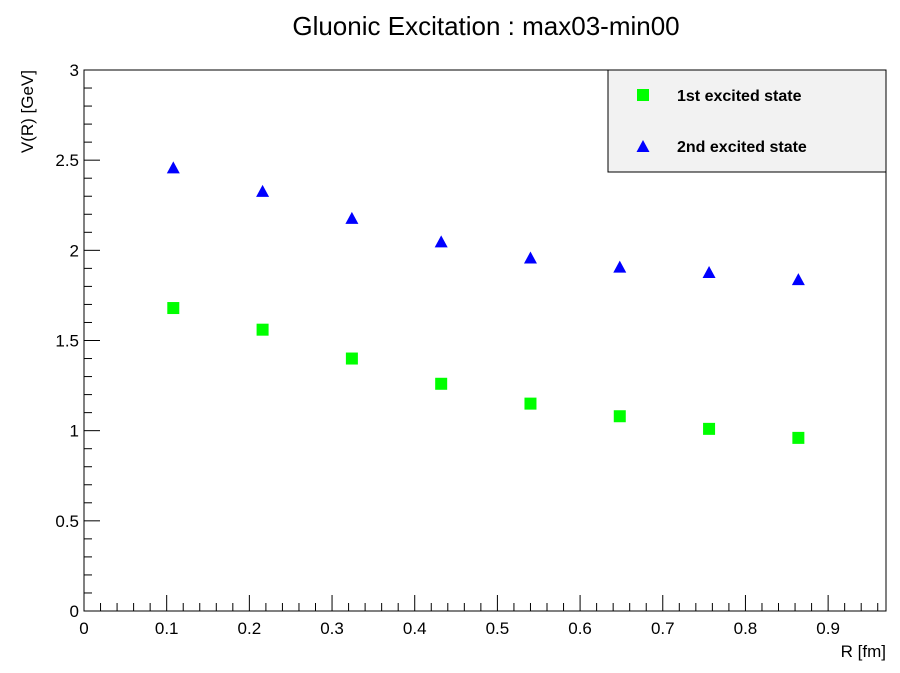  I want to click on x-tick-label: 0.9, so click(828, 628).